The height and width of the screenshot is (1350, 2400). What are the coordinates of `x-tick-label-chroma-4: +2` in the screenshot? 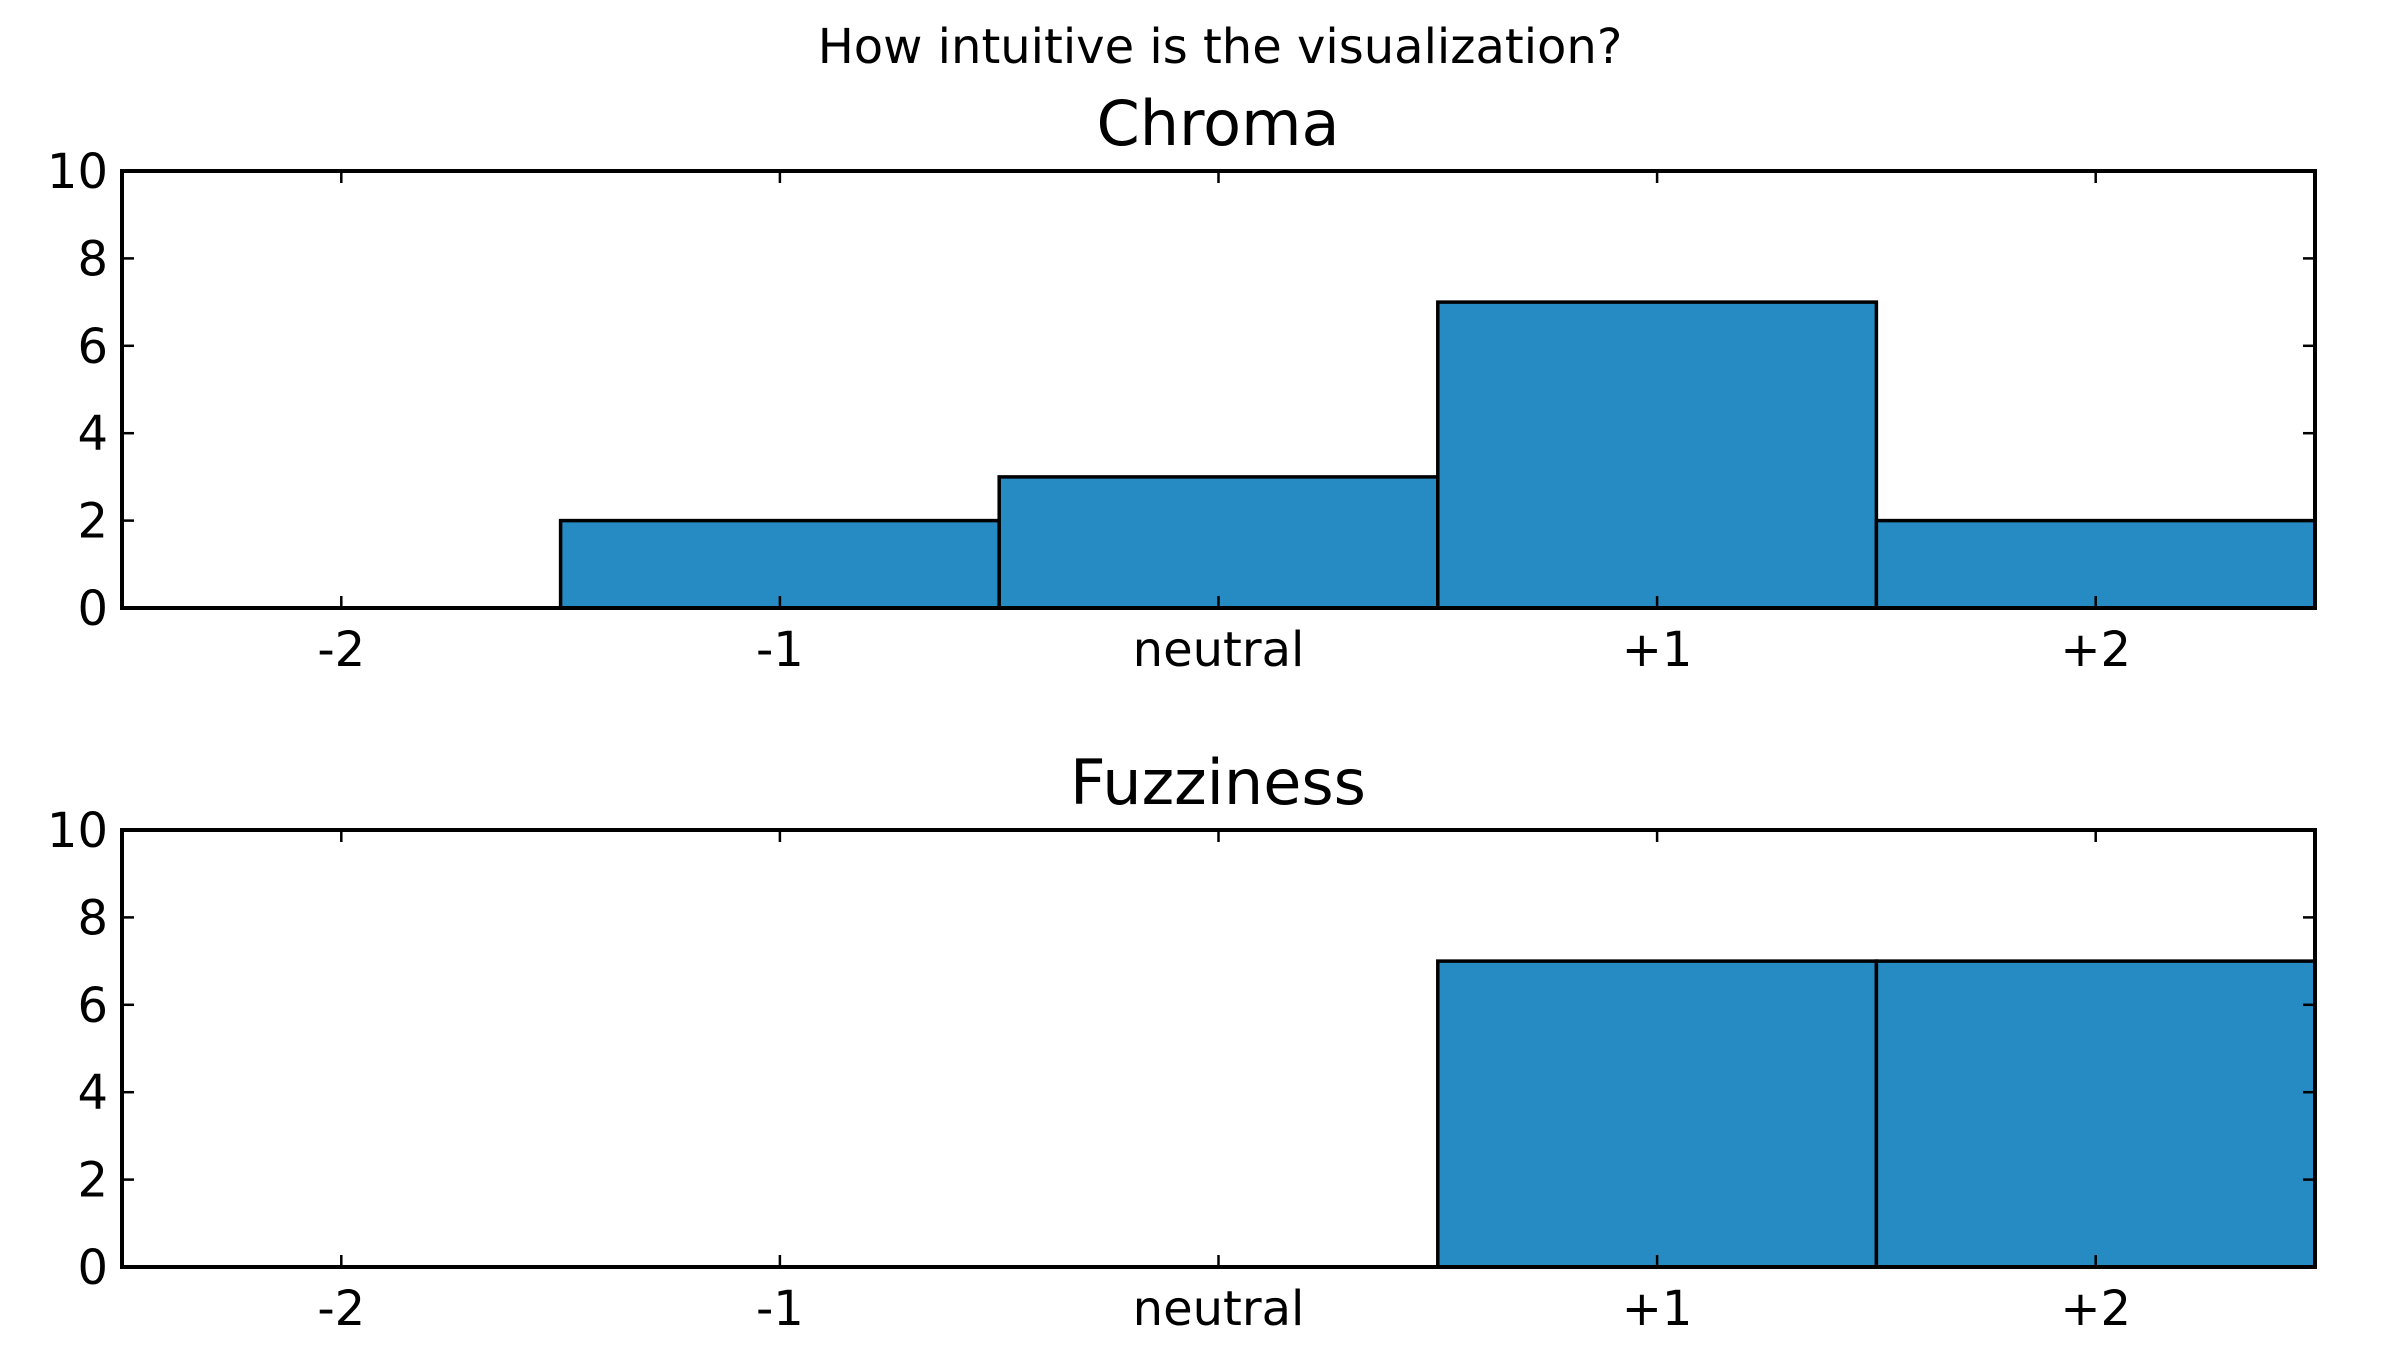 It's located at (2095, 650).